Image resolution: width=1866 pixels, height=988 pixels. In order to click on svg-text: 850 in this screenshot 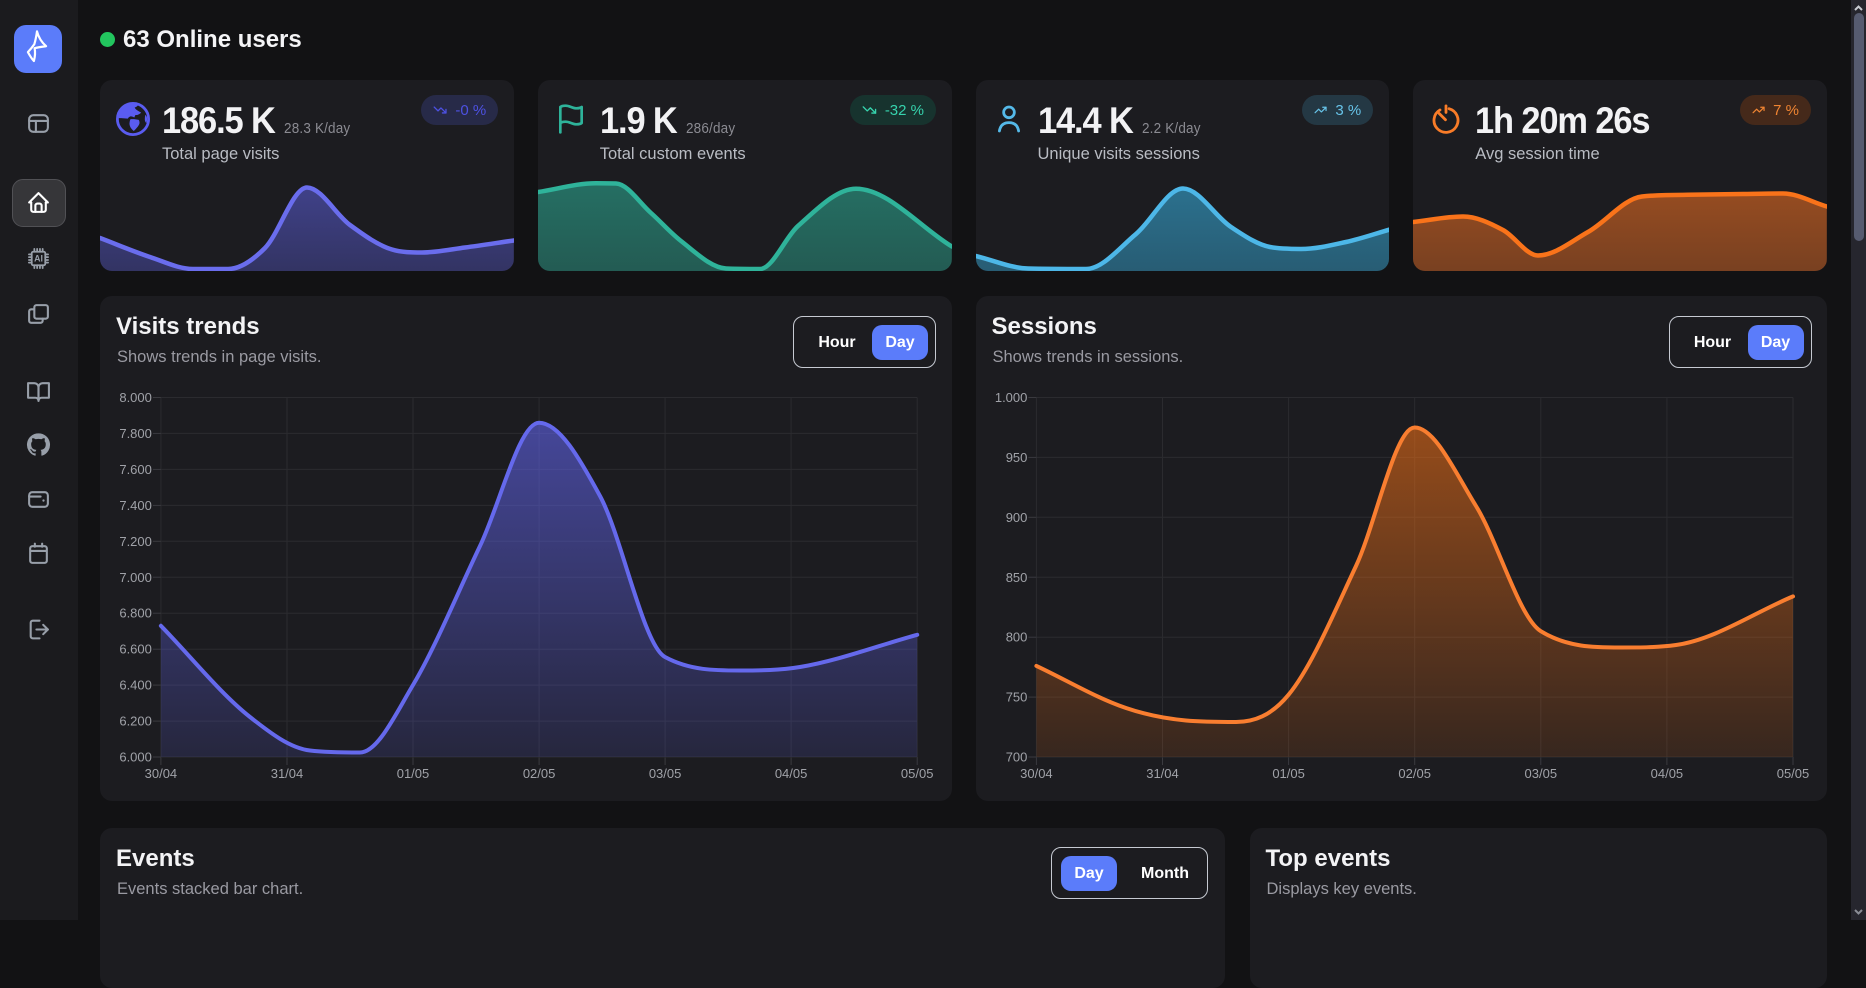, I will do `click(1016, 577)`.